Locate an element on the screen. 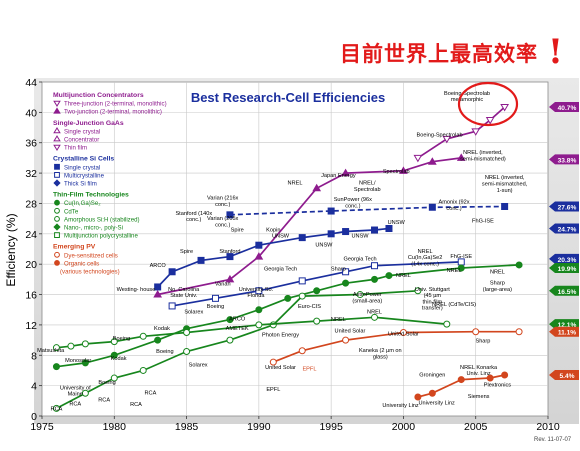 Image resolution: width=580 pixels, height=451 pixels. annotation-label: Matsushita is located at coordinates (51, 351).